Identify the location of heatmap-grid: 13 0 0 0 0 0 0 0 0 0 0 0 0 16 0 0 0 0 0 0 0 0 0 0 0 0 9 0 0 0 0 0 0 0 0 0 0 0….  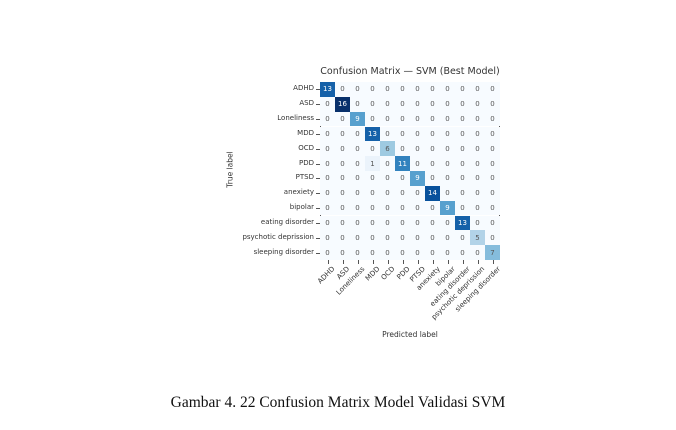
(410, 171).